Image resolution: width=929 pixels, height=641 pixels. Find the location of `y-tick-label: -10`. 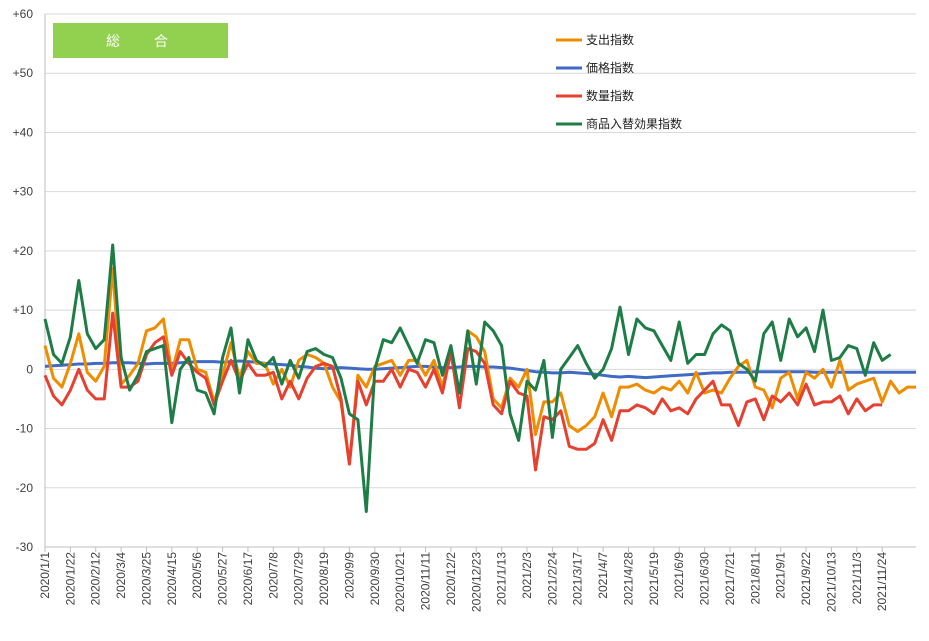

y-tick-label: -10 is located at coordinates (25, 429).